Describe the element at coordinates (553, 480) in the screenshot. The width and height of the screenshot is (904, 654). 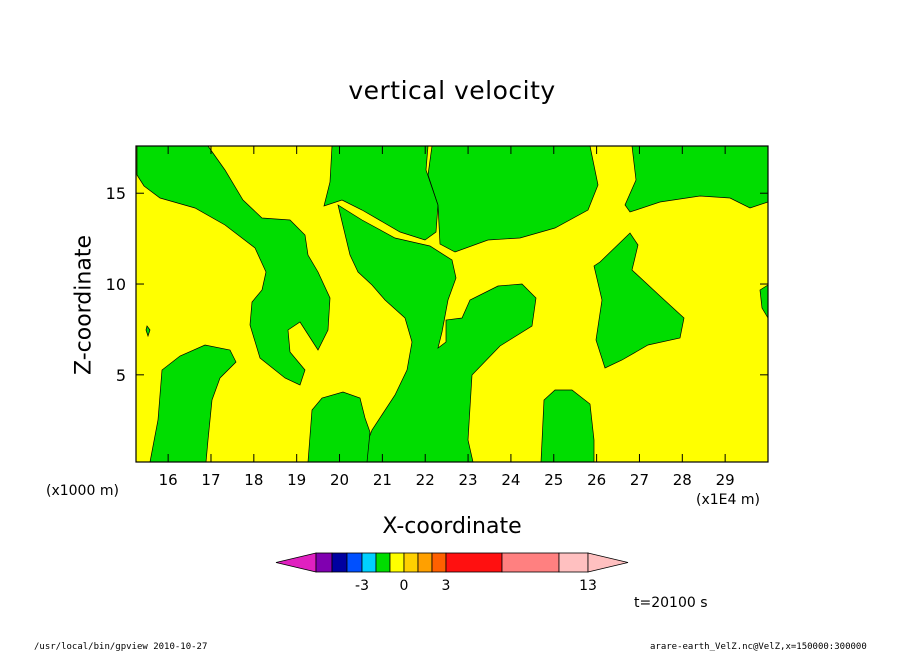
I see `x-tick-label: 25` at that location.